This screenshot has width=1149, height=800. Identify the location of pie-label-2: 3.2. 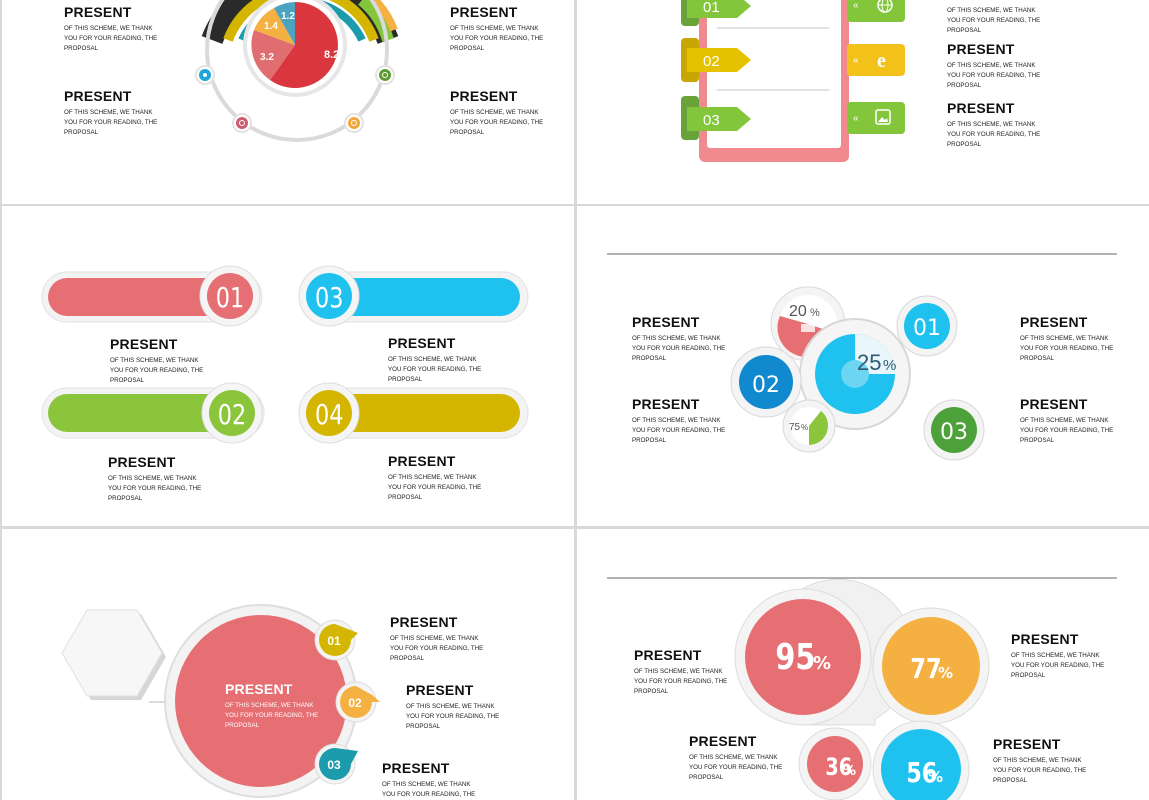
(267, 57).